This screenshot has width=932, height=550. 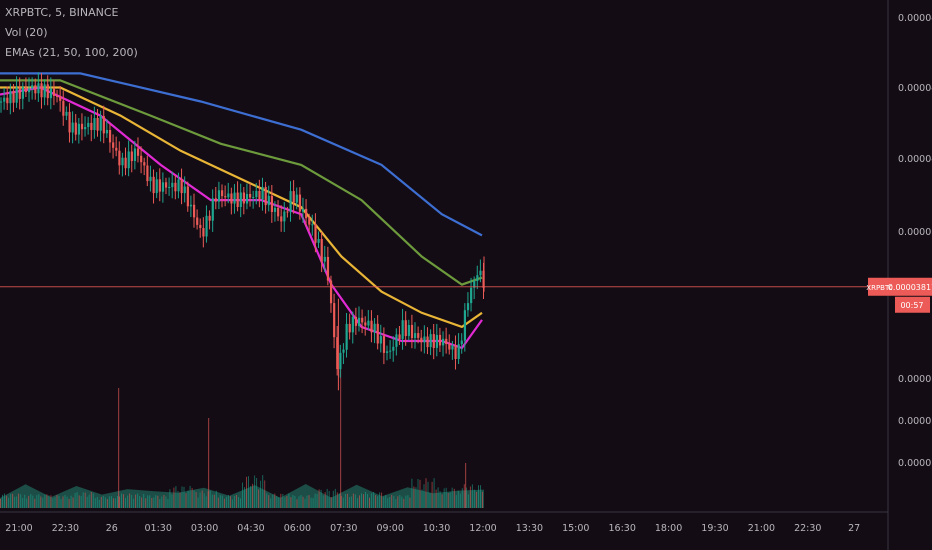 What do you see at coordinates (915, 232) in the screenshot?
I see `y-tick-label: 0.00003900` at bounding box center [915, 232].